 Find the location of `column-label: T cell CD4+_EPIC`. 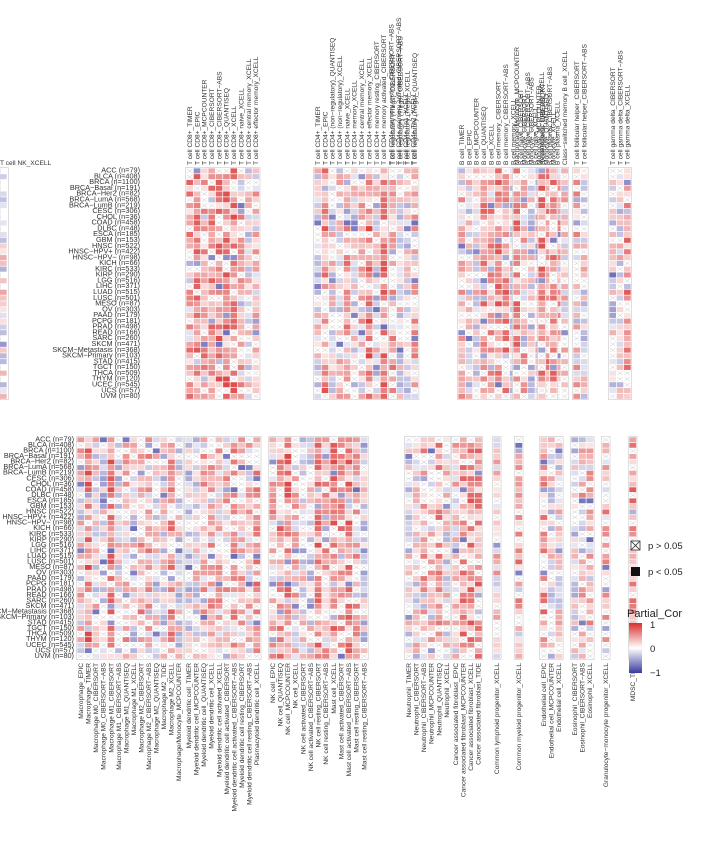

column-label: T cell CD4+_EPIC is located at coordinates (325, 138).